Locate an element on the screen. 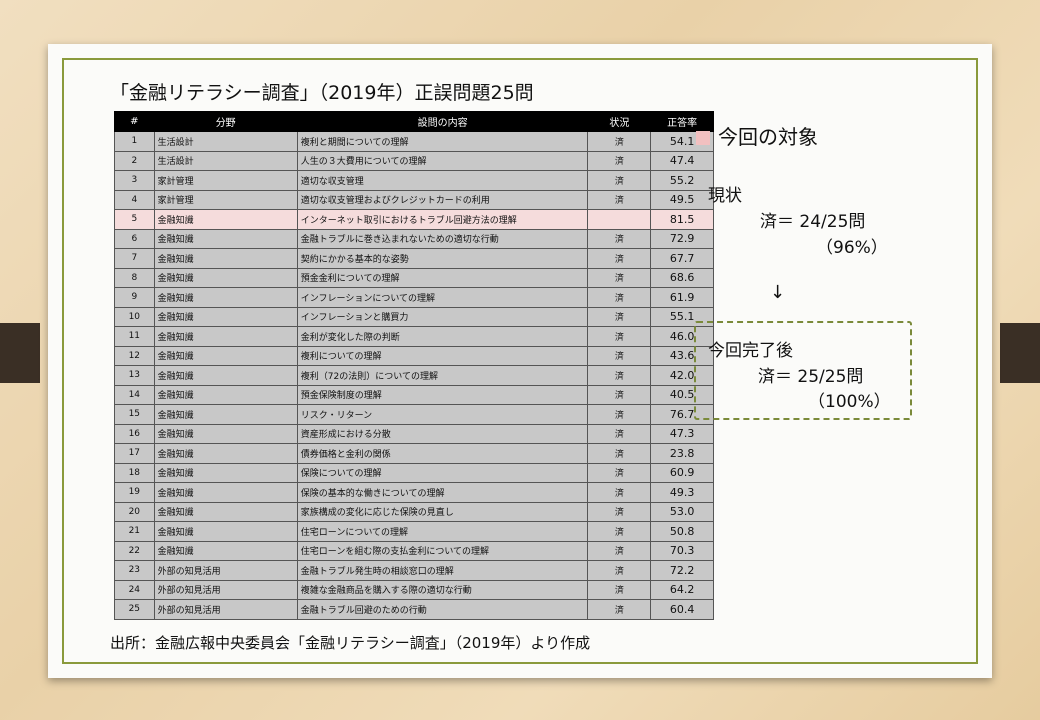 This screenshot has width=1040, height=720. table-row: 10 金融知識 インフレーションと購買力済 55.1 is located at coordinates (414, 316).